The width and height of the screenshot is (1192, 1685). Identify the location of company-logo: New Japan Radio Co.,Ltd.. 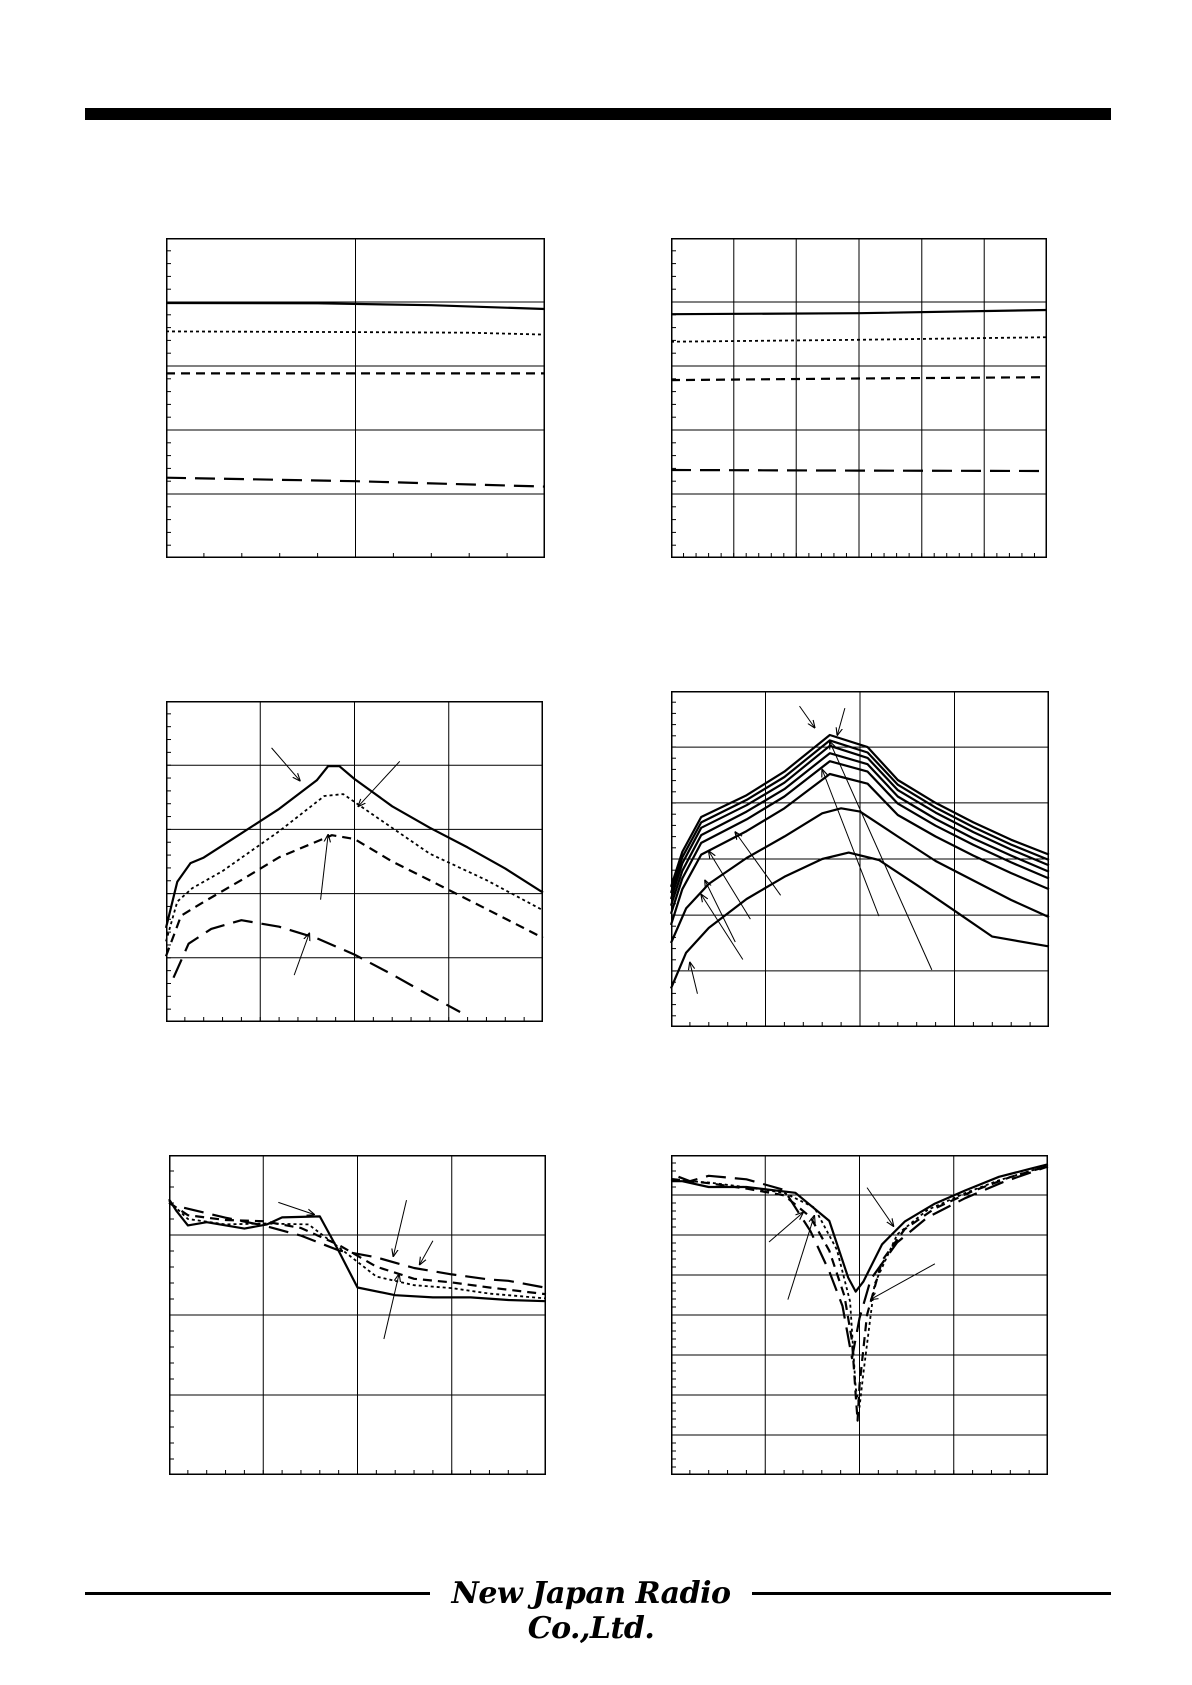
(591, 1611).